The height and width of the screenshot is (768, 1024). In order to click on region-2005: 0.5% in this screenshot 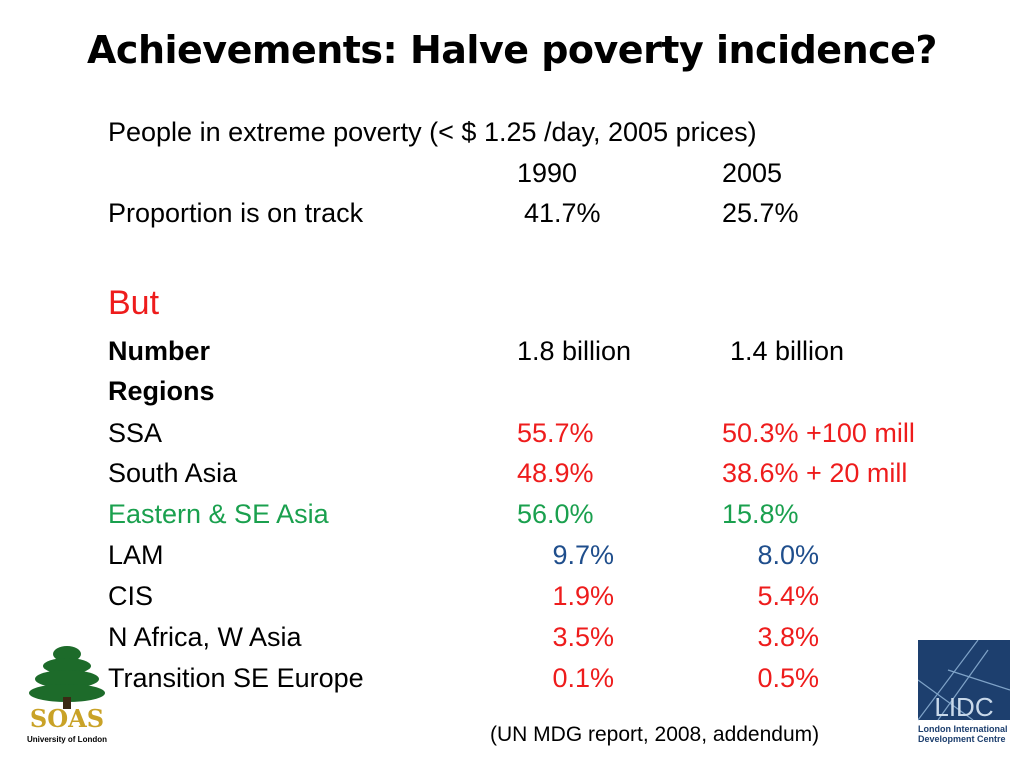, I will do `click(788, 678)`.